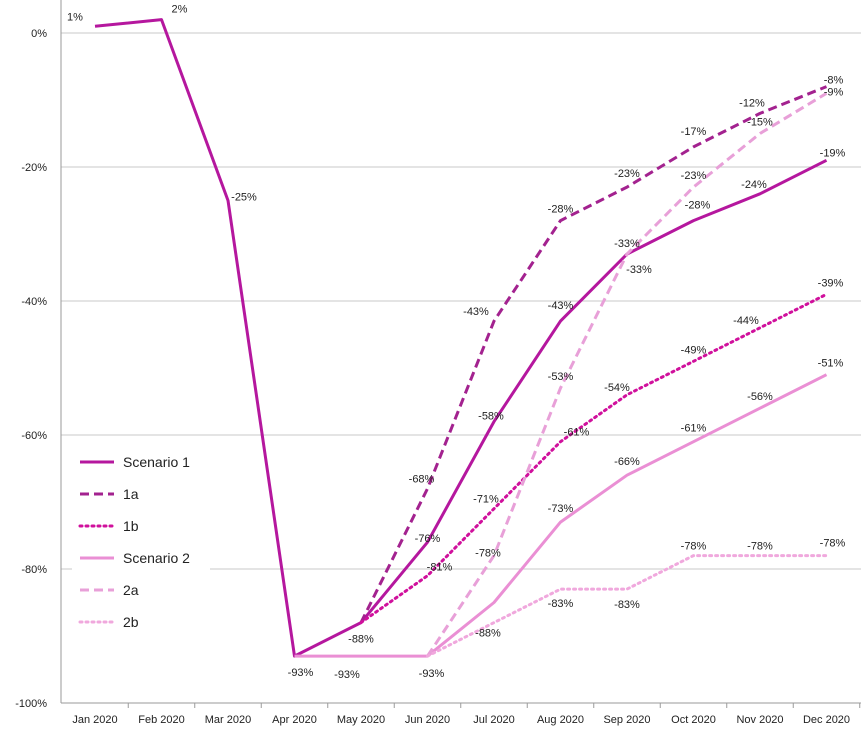 The height and width of the screenshot is (732, 861). What do you see at coordinates (561, 377) in the screenshot?
I see `data-label: -53%` at bounding box center [561, 377].